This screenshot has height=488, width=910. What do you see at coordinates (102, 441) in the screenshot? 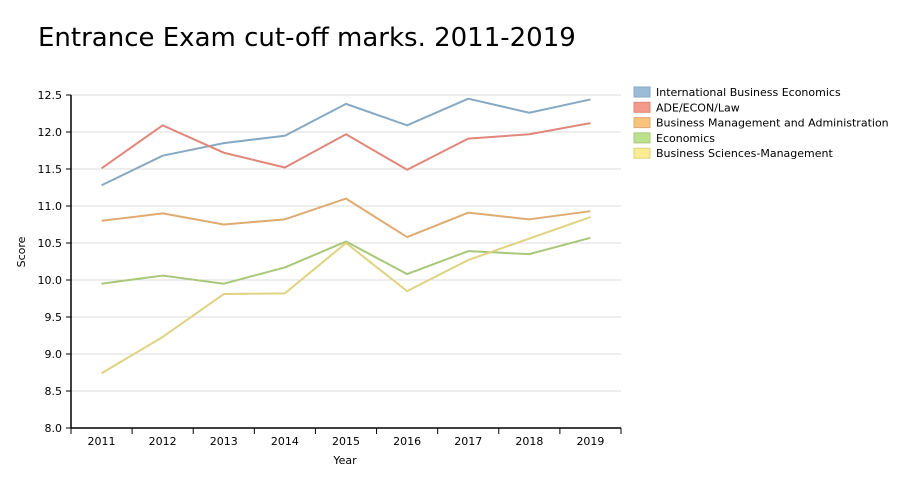
I see `x-tick-label: 2011` at bounding box center [102, 441].